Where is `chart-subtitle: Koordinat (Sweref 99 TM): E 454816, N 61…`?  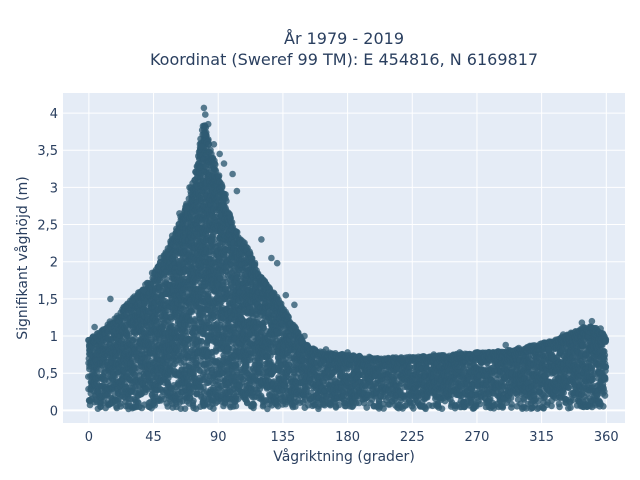
chart-subtitle: Koordinat (Sweref 99 TM): E 454816, N 61… is located at coordinates (344, 59).